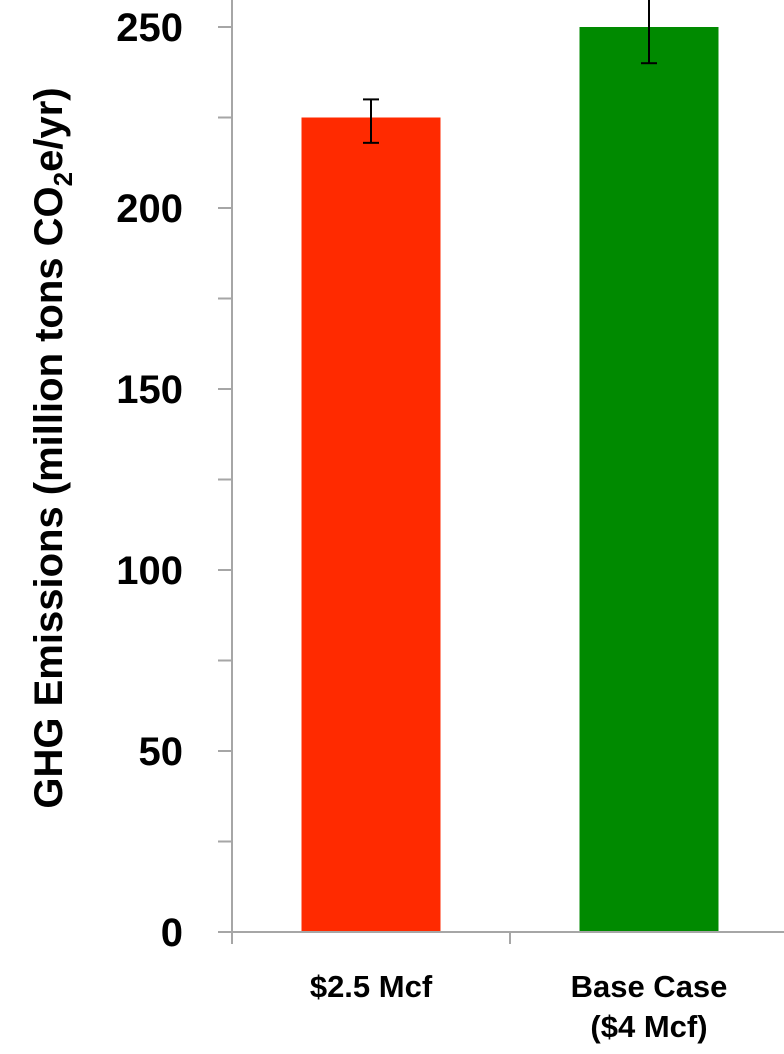 The width and height of the screenshot is (784, 1054). I want to click on y-tick-label: 150, so click(149, 390).